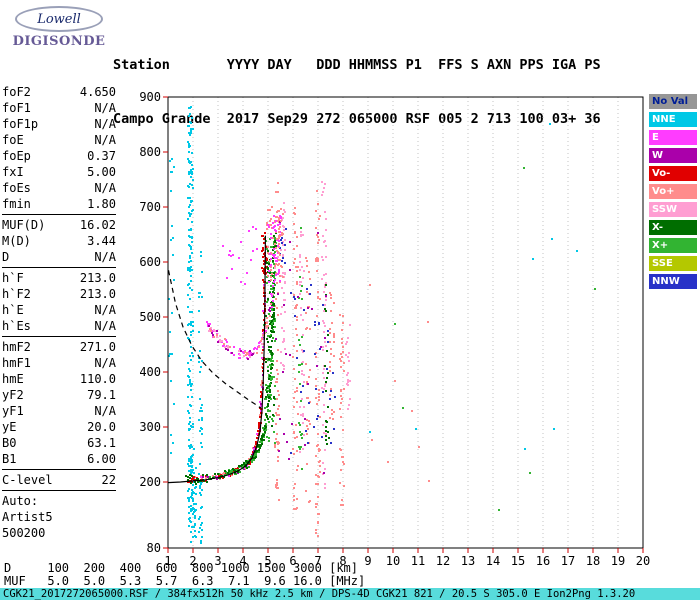  Describe the element at coordinates (59, 204) in the screenshot. I see `param-row-fmin: fmin 1.80` at that location.